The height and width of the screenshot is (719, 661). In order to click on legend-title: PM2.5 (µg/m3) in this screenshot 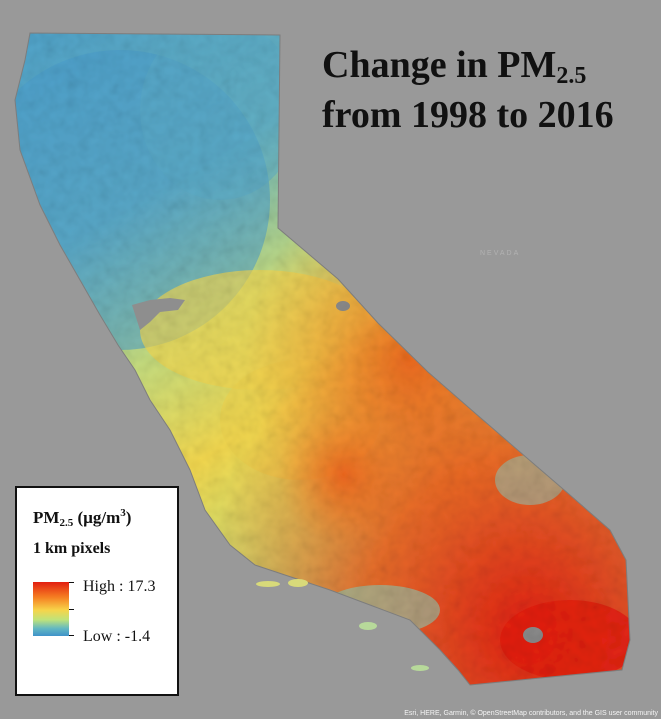, I will do `click(82, 518)`.